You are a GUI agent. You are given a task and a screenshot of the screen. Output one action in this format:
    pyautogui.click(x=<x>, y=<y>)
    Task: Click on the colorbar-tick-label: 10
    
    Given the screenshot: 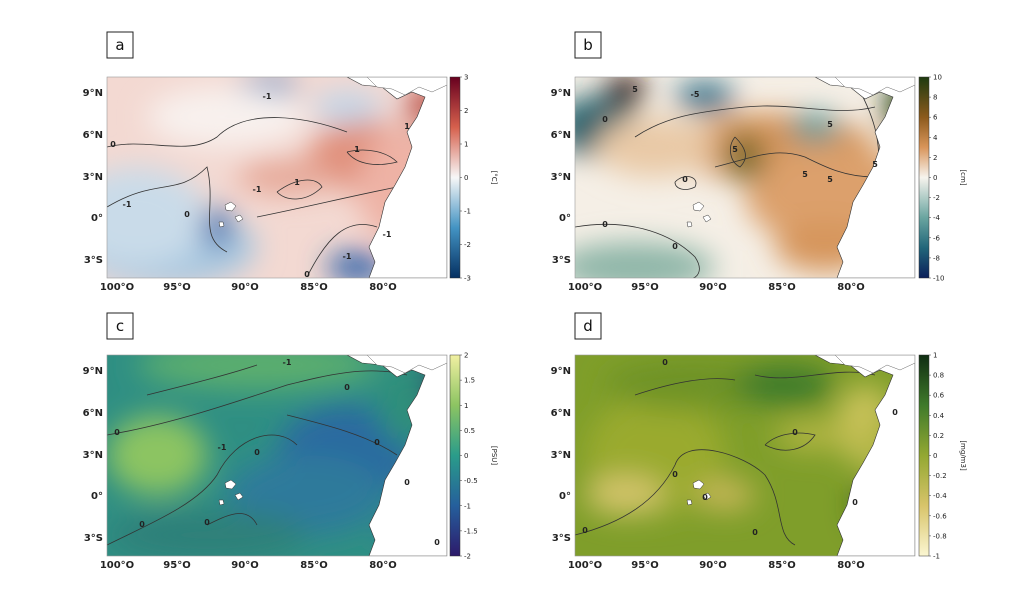 What is the action you would take?
    pyautogui.click(x=937, y=78)
    